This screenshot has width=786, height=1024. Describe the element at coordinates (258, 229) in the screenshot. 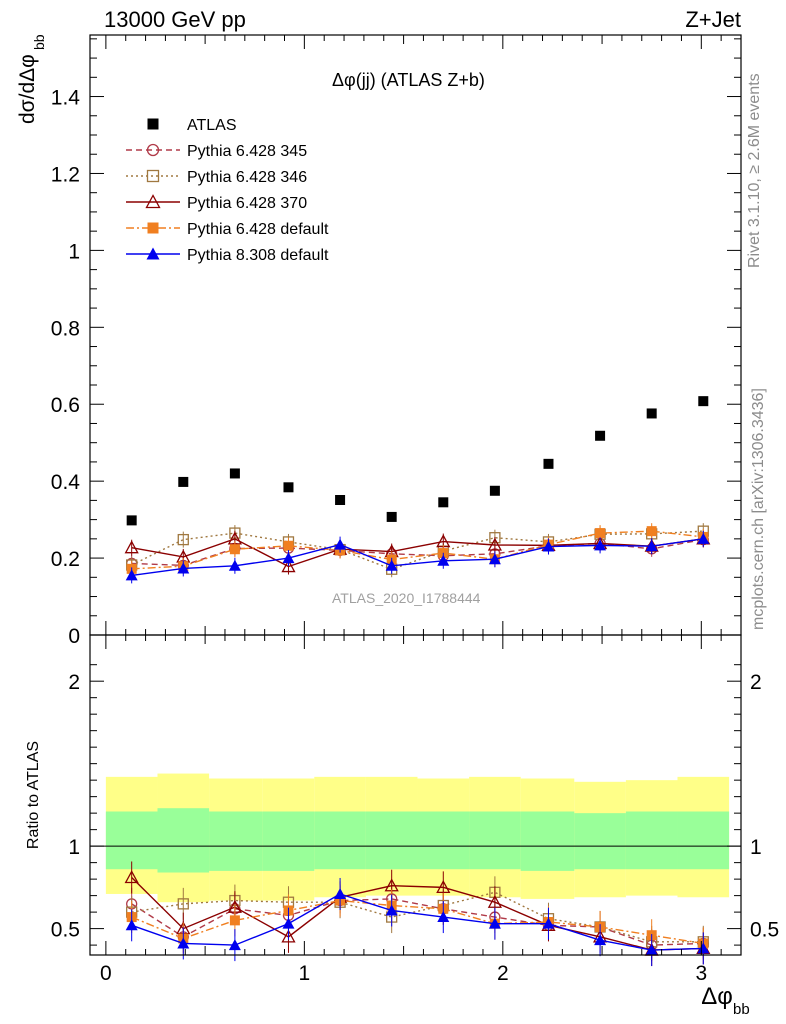

I see `legend-label: Pythia 6.428 default` at that location.